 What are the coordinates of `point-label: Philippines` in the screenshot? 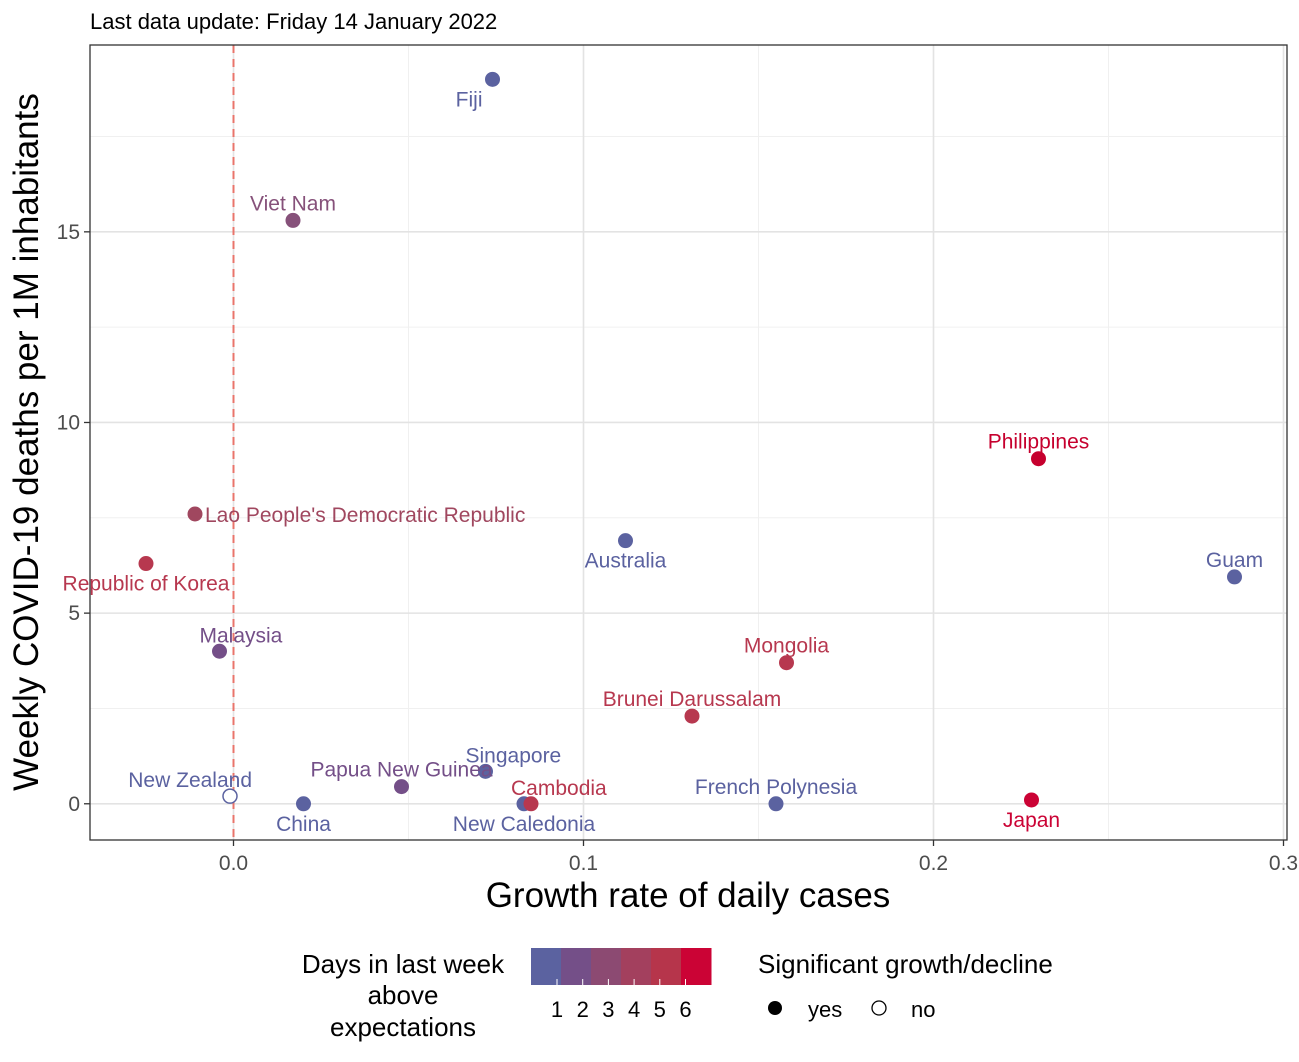 It's located at (1039, 442).